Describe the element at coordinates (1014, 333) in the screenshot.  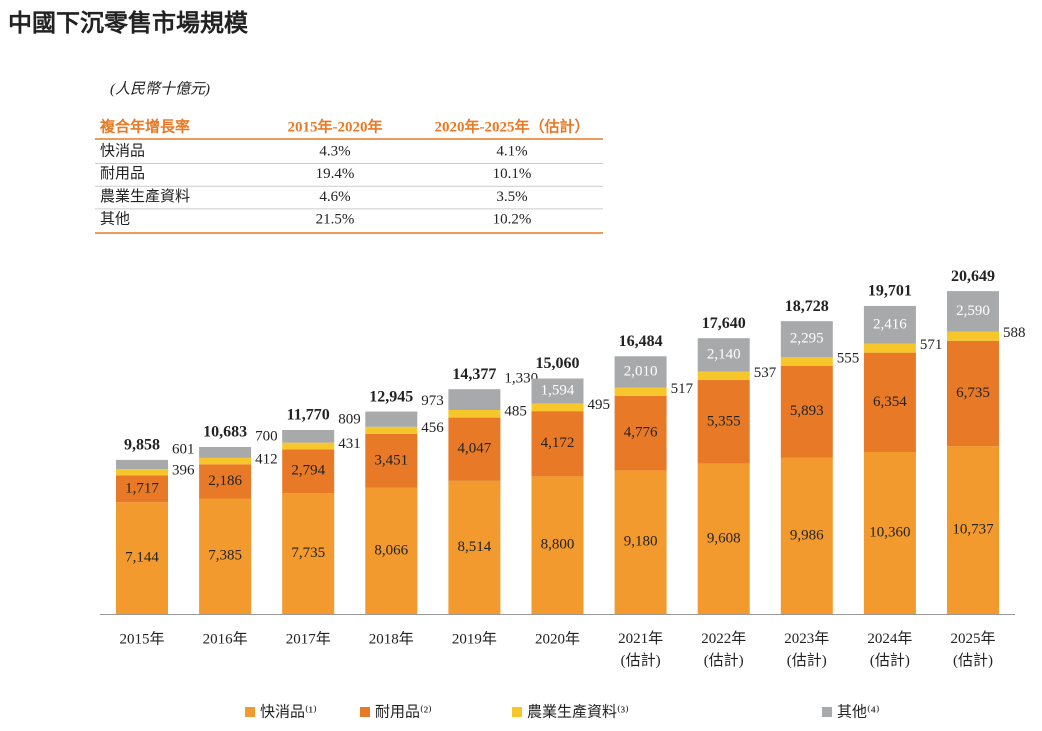
I see `value-label: 588` at that location.